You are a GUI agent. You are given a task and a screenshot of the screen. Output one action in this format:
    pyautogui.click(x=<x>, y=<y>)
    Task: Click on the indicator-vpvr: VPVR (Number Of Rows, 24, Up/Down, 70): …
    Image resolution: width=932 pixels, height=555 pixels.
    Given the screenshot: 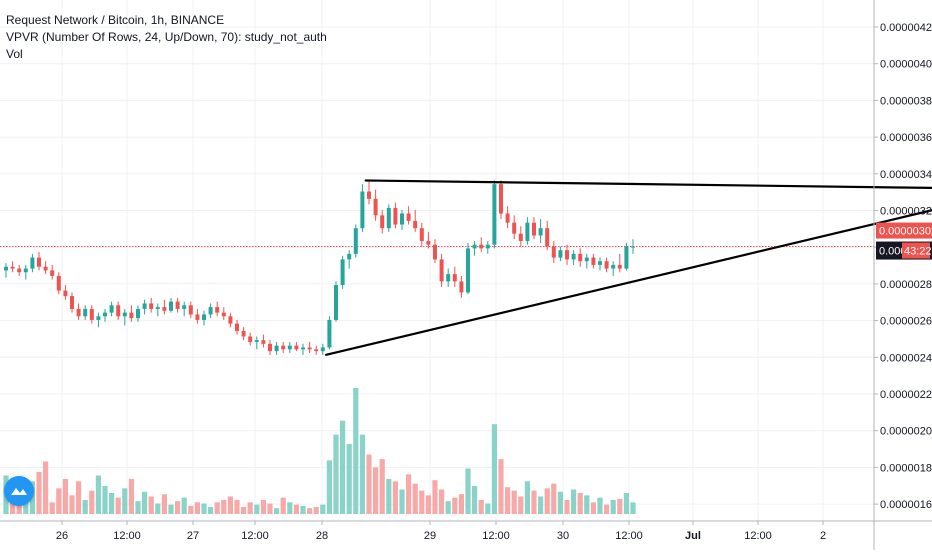 What is the action you would take?
    pyautogui.click(x=166, y=37)
    